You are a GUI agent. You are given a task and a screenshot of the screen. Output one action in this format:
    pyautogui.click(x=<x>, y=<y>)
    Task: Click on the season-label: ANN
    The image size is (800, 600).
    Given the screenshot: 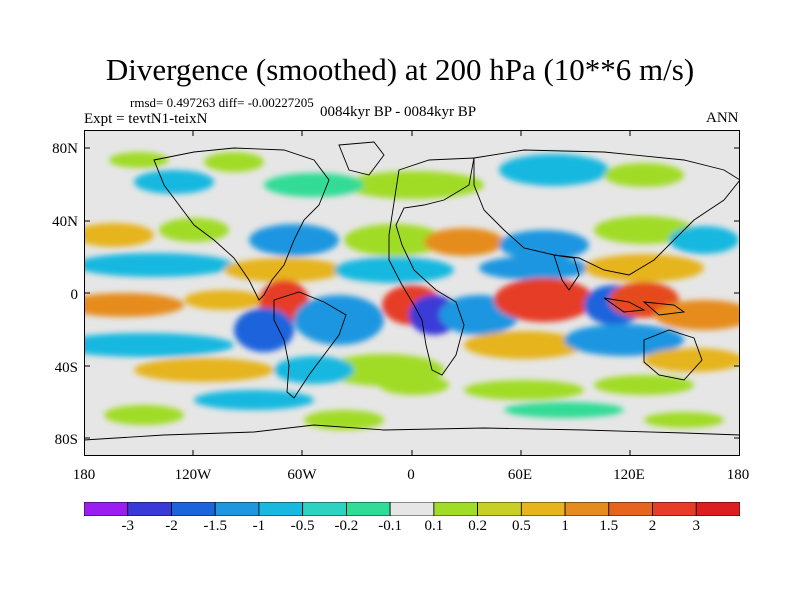 What is the action you would take?
    pyautogui.click(x=722, y=118)
    